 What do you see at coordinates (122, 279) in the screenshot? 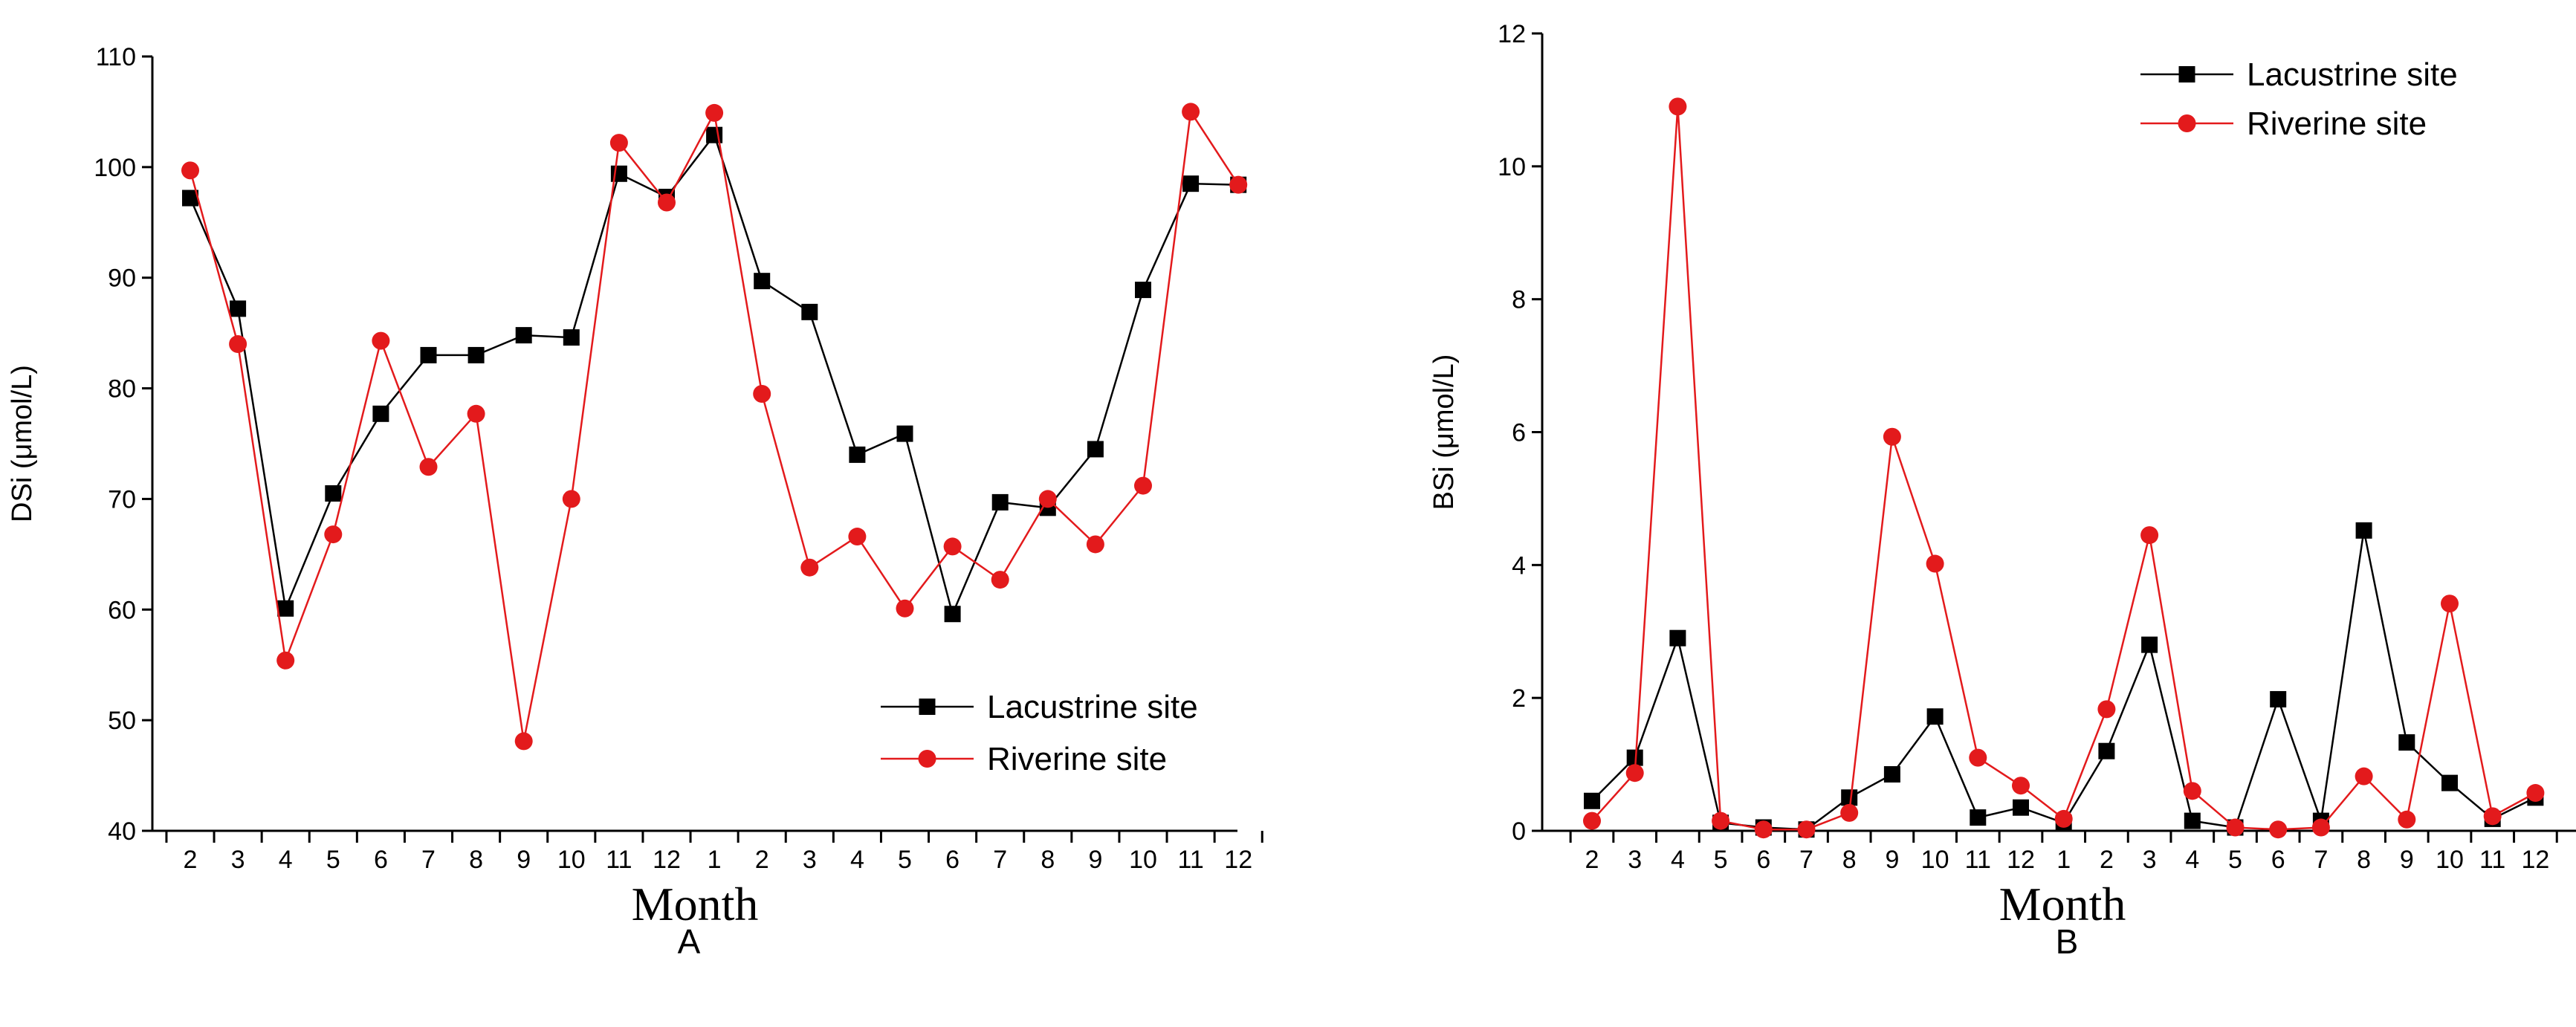
I see `y-tick-label: 90` at bounding box center [122, 279].